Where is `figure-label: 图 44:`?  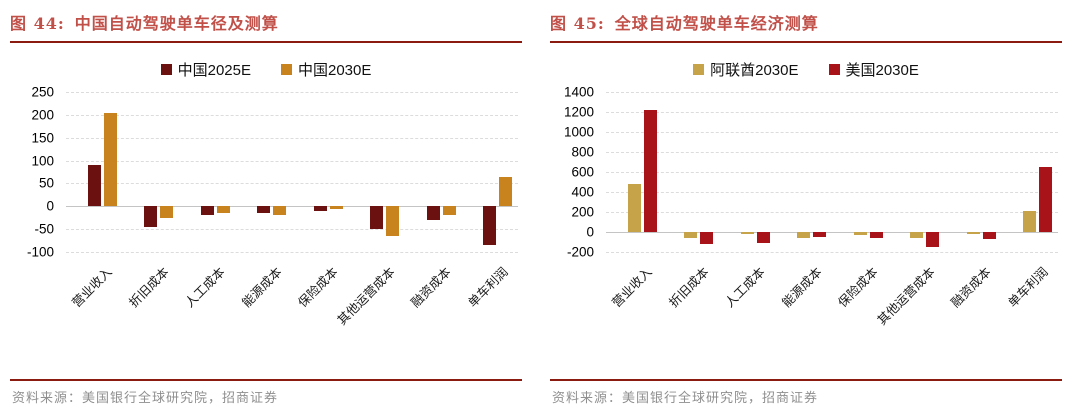
figure-label: 图 44: is located at coordinates (37, 23).